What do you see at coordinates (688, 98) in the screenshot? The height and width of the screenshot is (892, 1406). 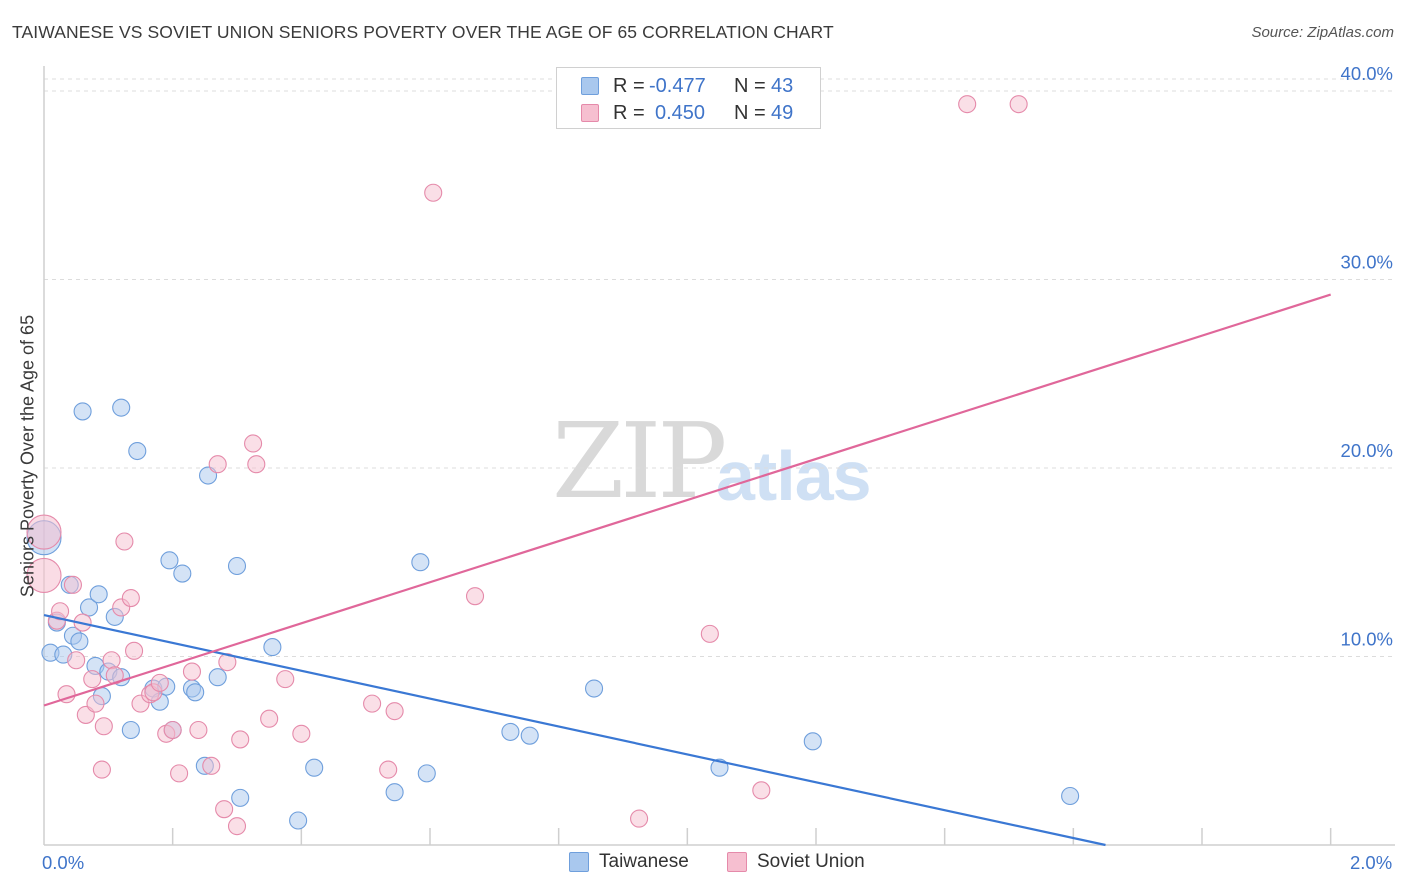 I see `stats-legend: R = -0.477 N = 43 R = 0.450 N = 49` at bounding box center [688, 98].